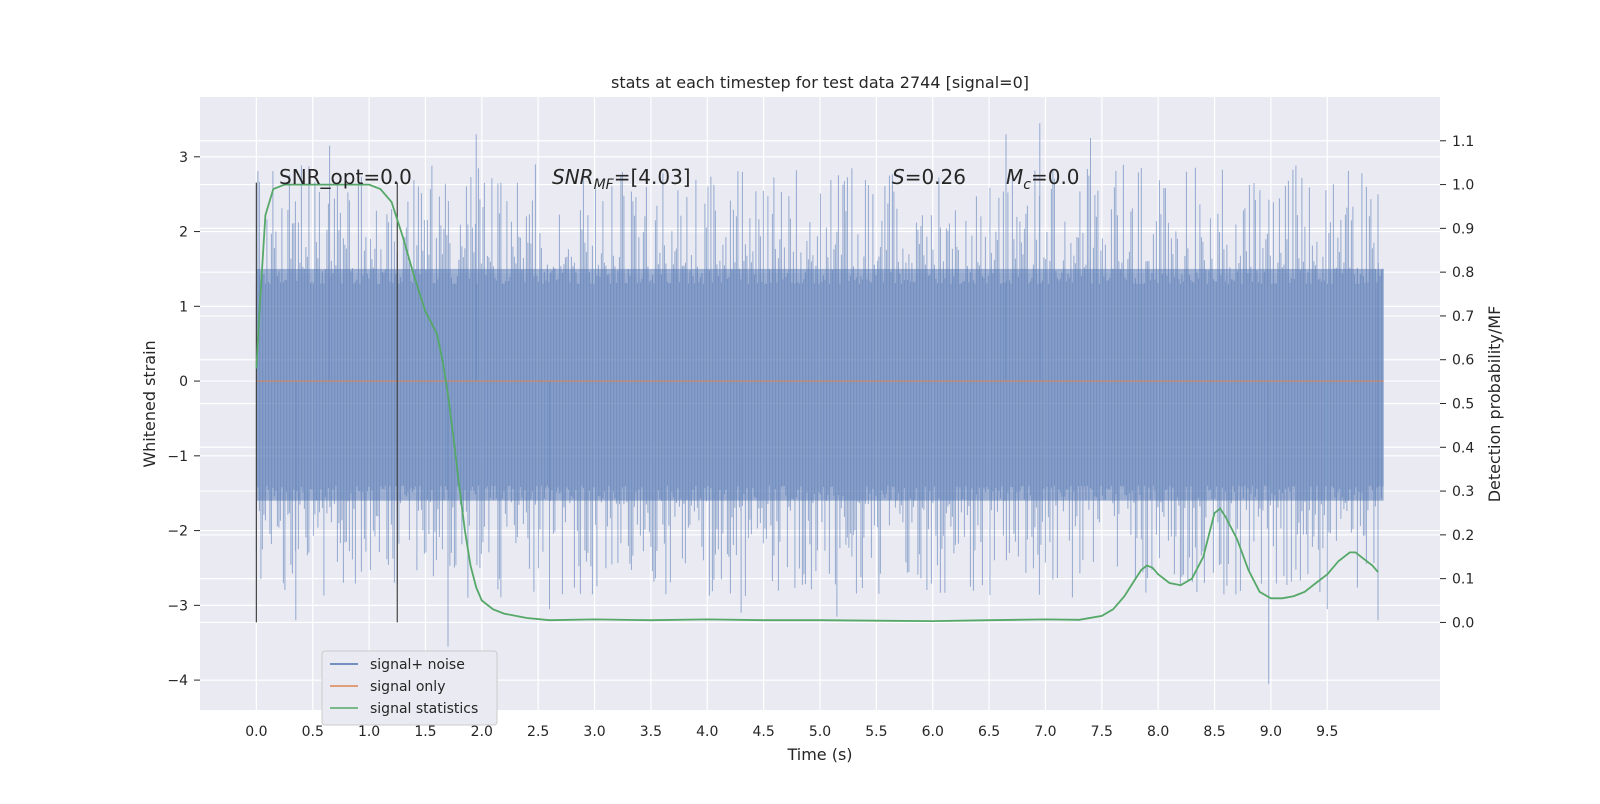 This screenshot has width=1600, height=804. Describe the element at coordinates (651, 732) in the screenshot. I see `x-tick-label: 3.5` at that location.